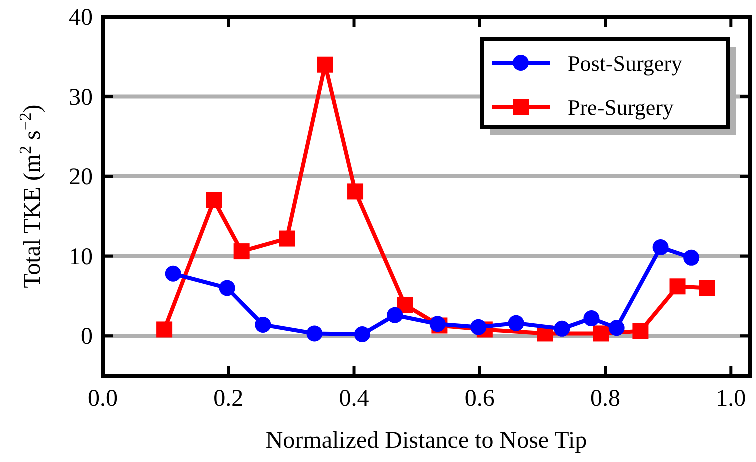 This screenshot has height=462, width=756. I want to click on x-tick-label: 0.0, so click(103, 399).